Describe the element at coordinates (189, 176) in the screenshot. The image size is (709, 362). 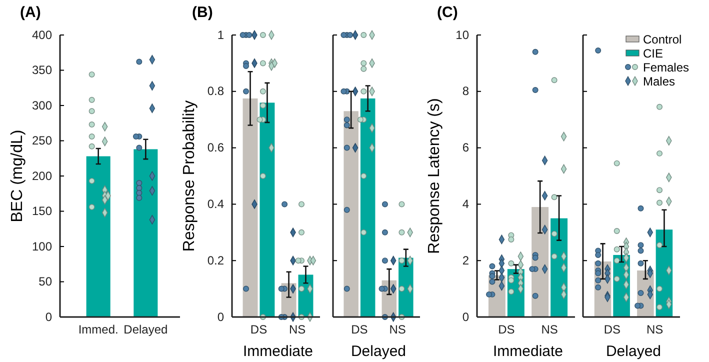
I see `y-axis-title: Response Probability` at that location.